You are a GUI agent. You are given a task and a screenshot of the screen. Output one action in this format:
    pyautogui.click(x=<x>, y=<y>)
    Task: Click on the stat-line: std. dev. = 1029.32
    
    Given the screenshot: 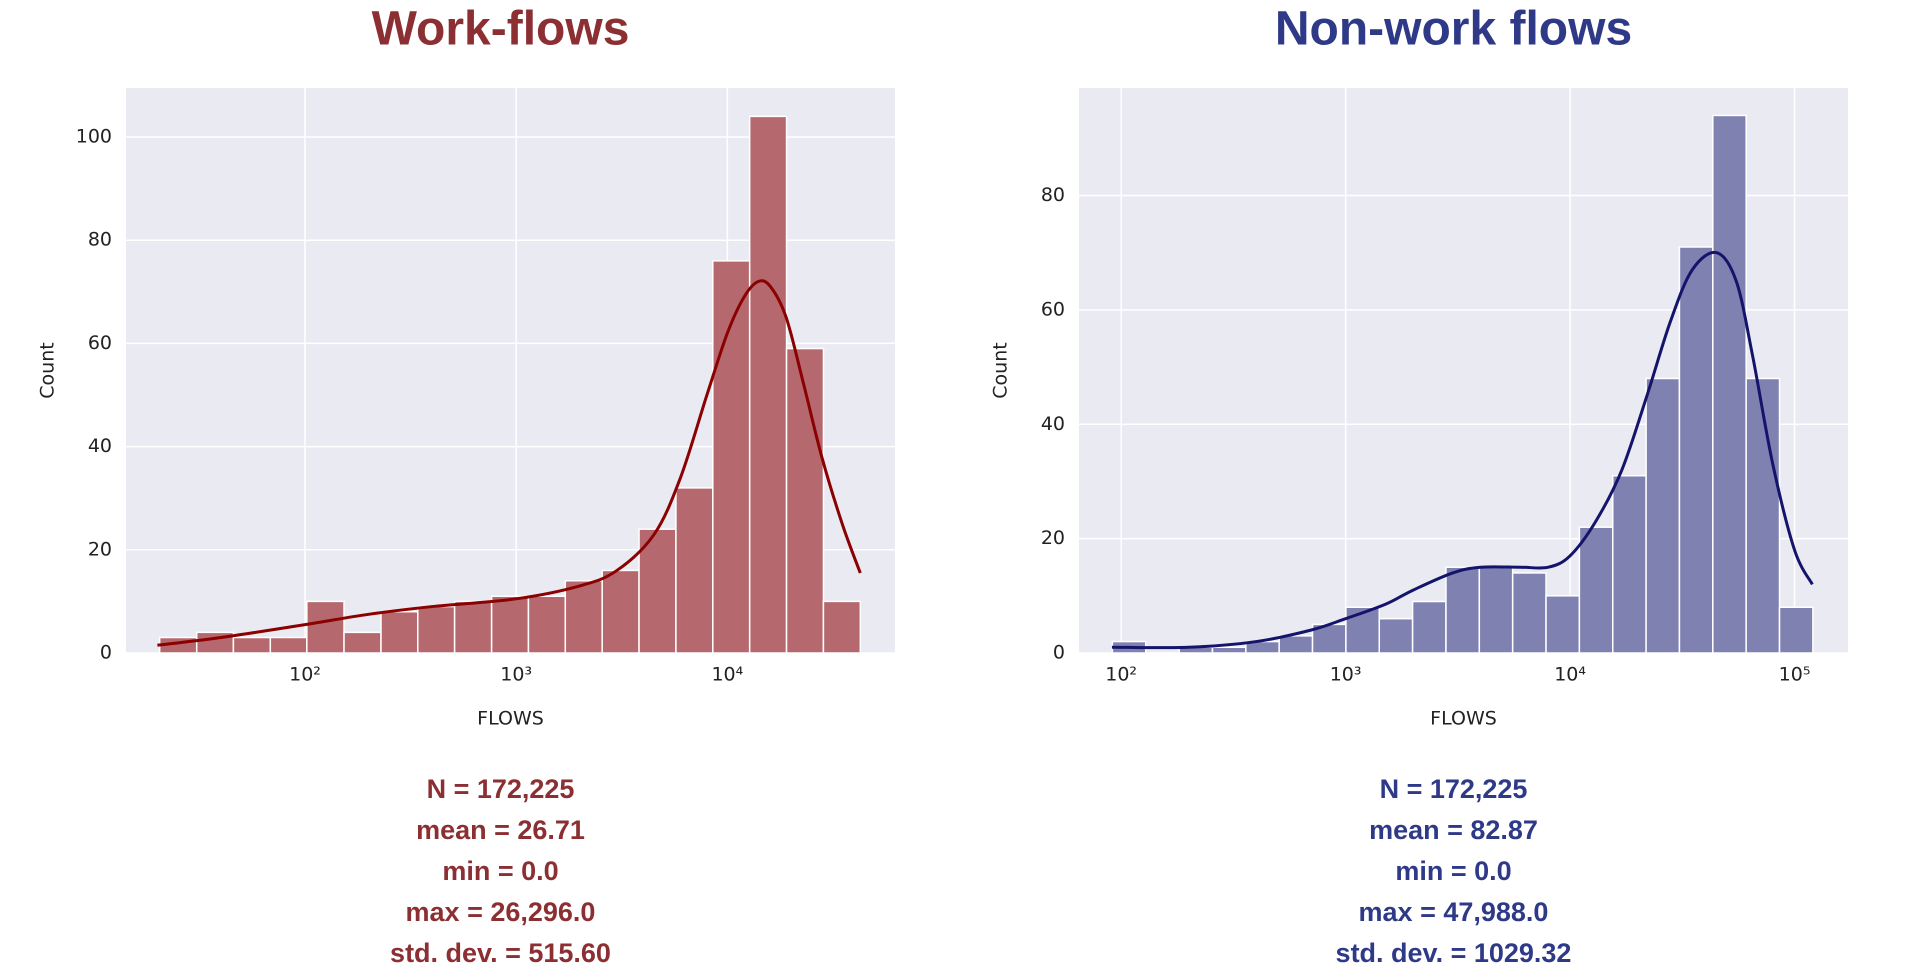 What is the action you would take?
    pyautogui.click(x=1454, y=953)
    